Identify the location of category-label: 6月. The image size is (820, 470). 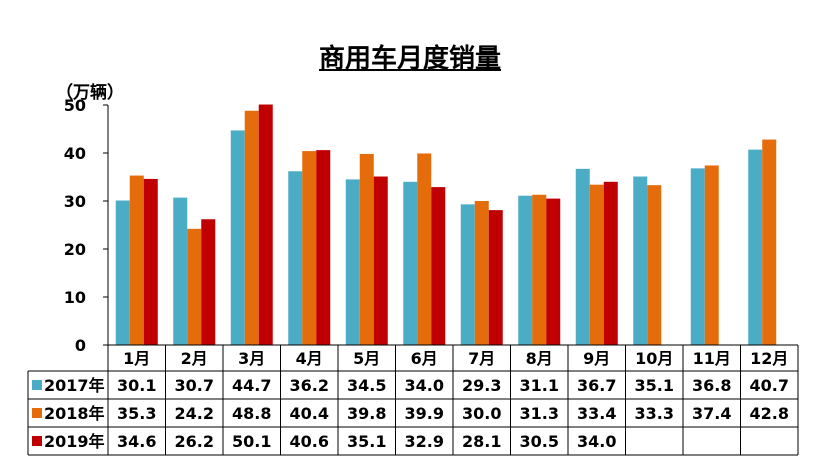
(424, 358).